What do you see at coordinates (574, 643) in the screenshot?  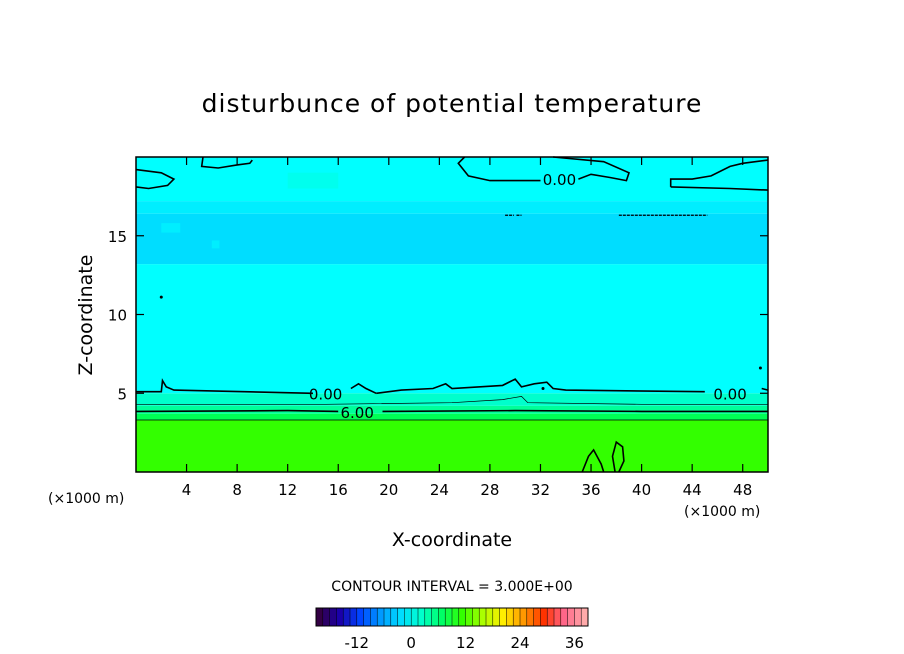 I see `colorbar-tick-label-4: 36` at bounding box center [574, 643].